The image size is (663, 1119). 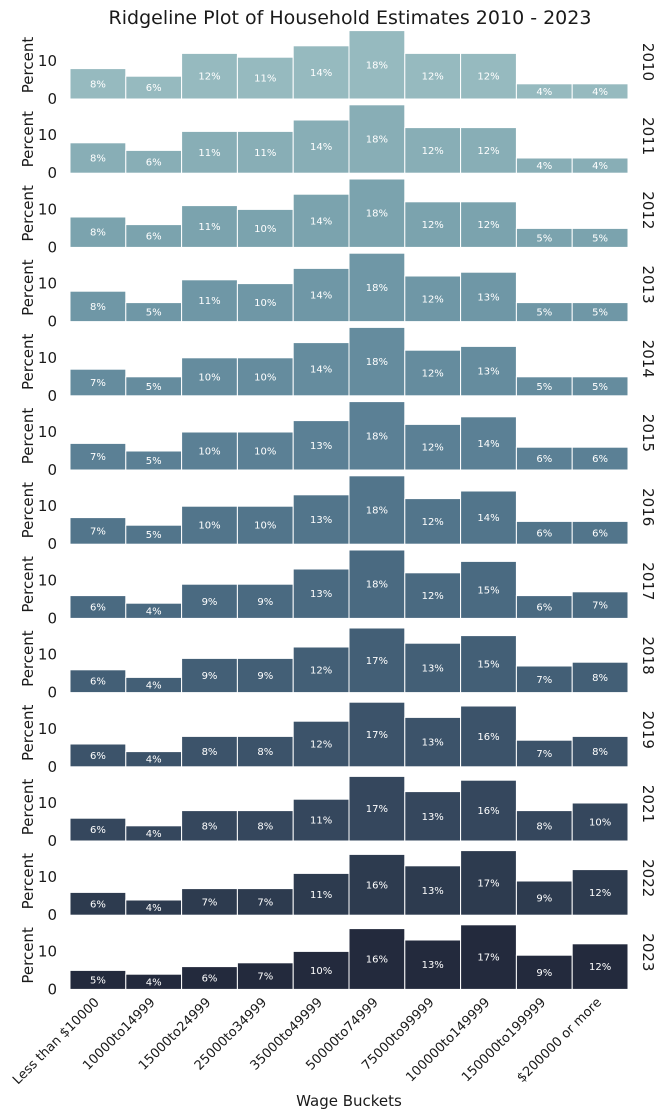 What do you see at coordinates (154, 611) in the screenshot?
I see `bar-data-label: 4%` at bounding box center [154, 611].